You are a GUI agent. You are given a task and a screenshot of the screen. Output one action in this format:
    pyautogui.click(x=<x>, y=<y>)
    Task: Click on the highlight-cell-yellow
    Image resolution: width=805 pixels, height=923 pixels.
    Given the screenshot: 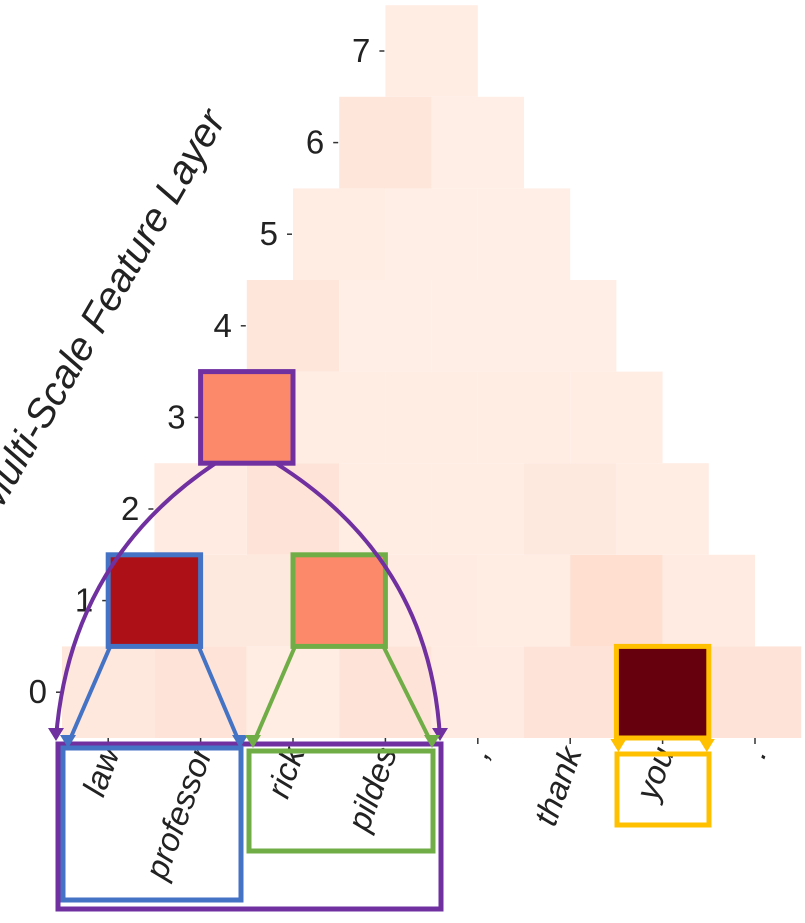 What is the action you would take?
    pyautogui.click(x=662, y=692)
    